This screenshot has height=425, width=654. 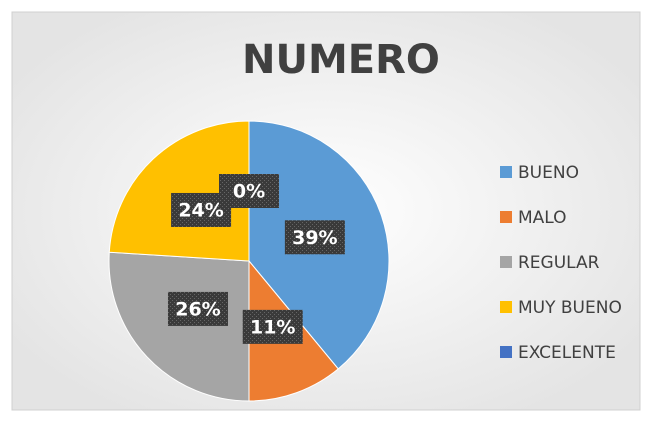 I want to click on legend-label: REGULAR, so click(x=559, y=263).